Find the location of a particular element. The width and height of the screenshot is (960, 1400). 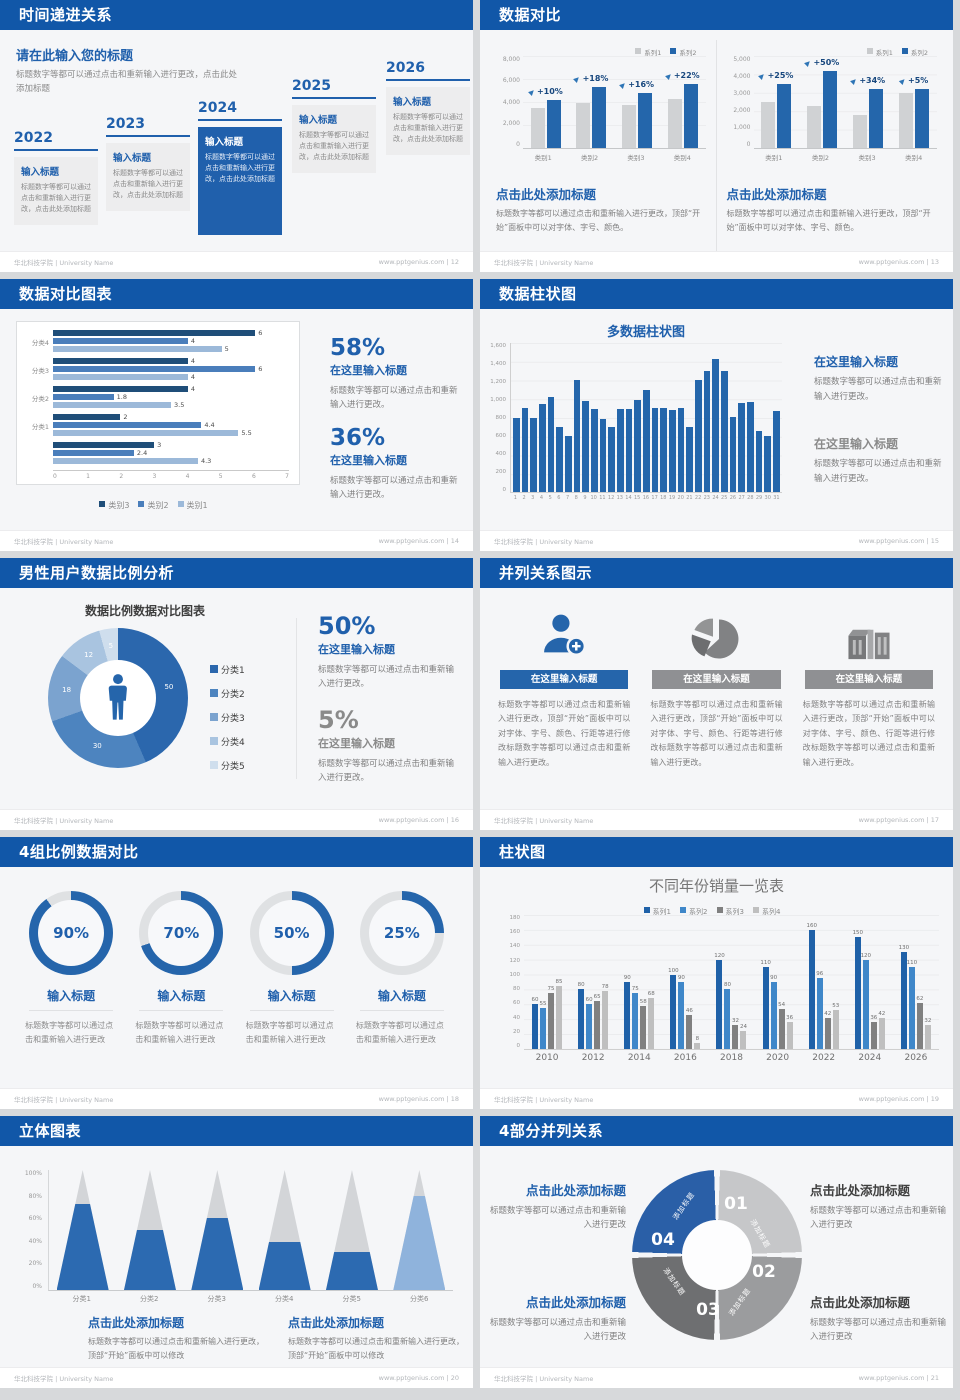

legend-label: 类别3 is located at coordinates (119, 505).